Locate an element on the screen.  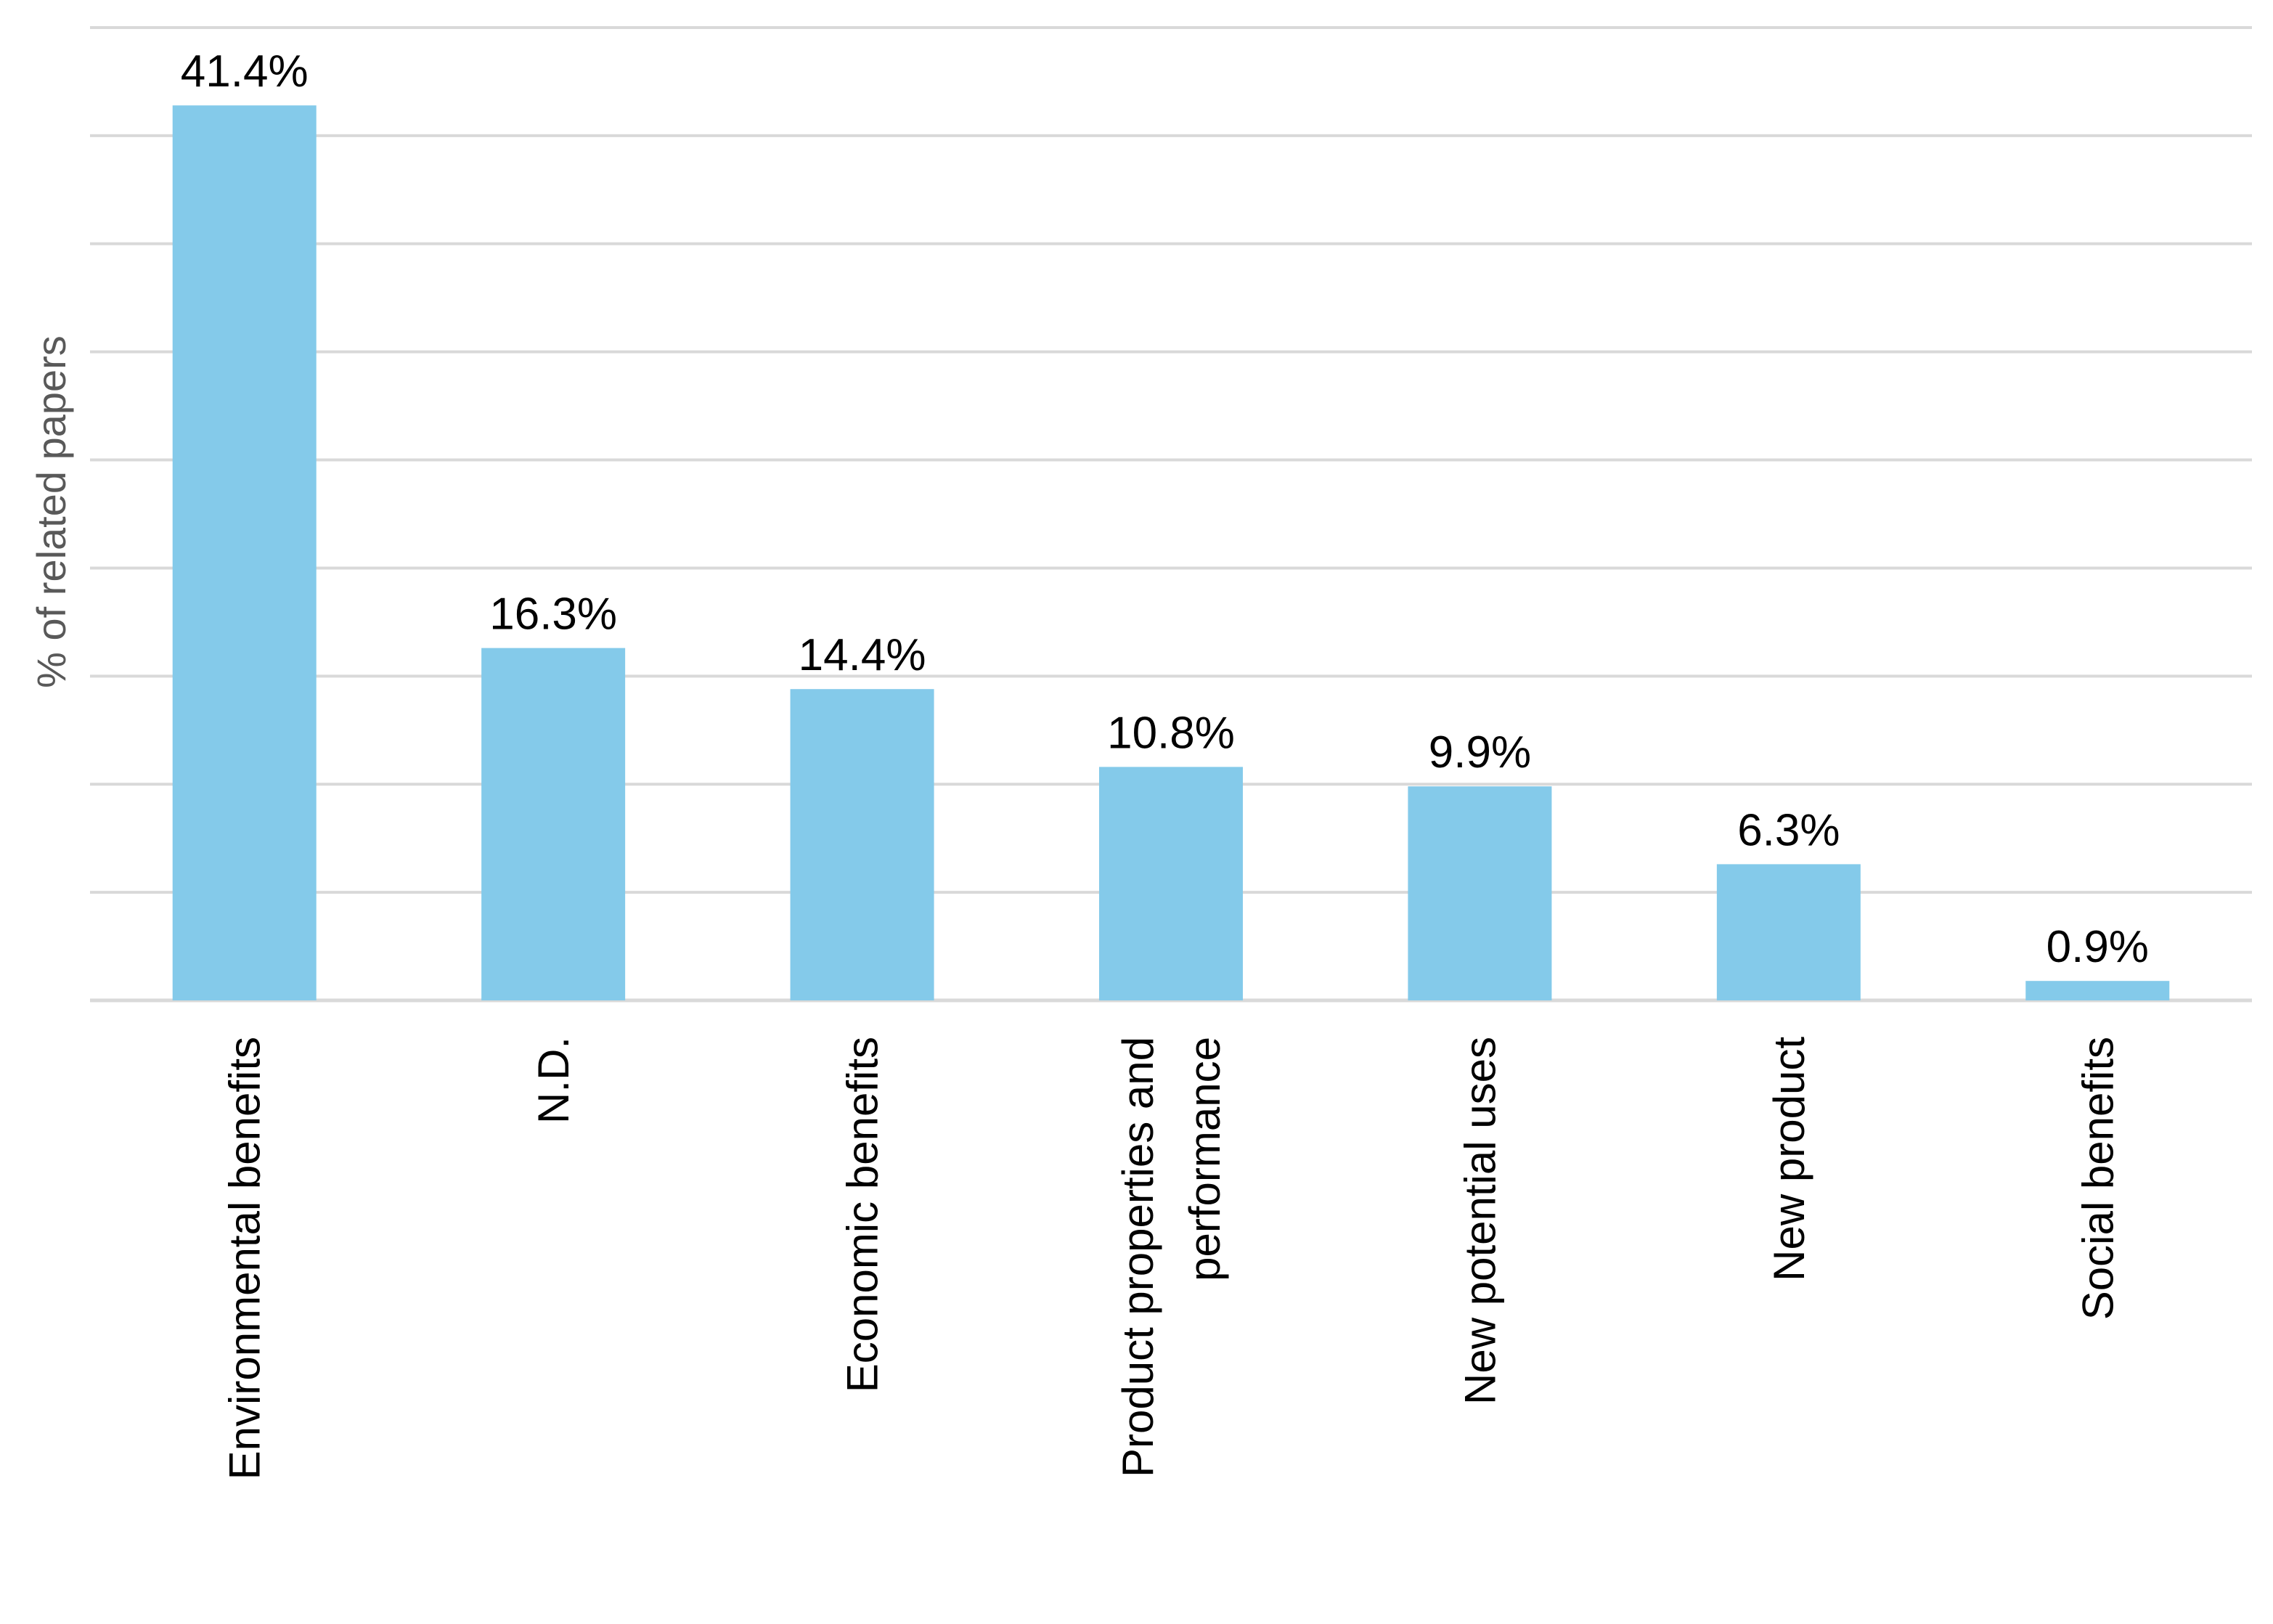
data-label: 14.4% is located at coordinates (863, 655).